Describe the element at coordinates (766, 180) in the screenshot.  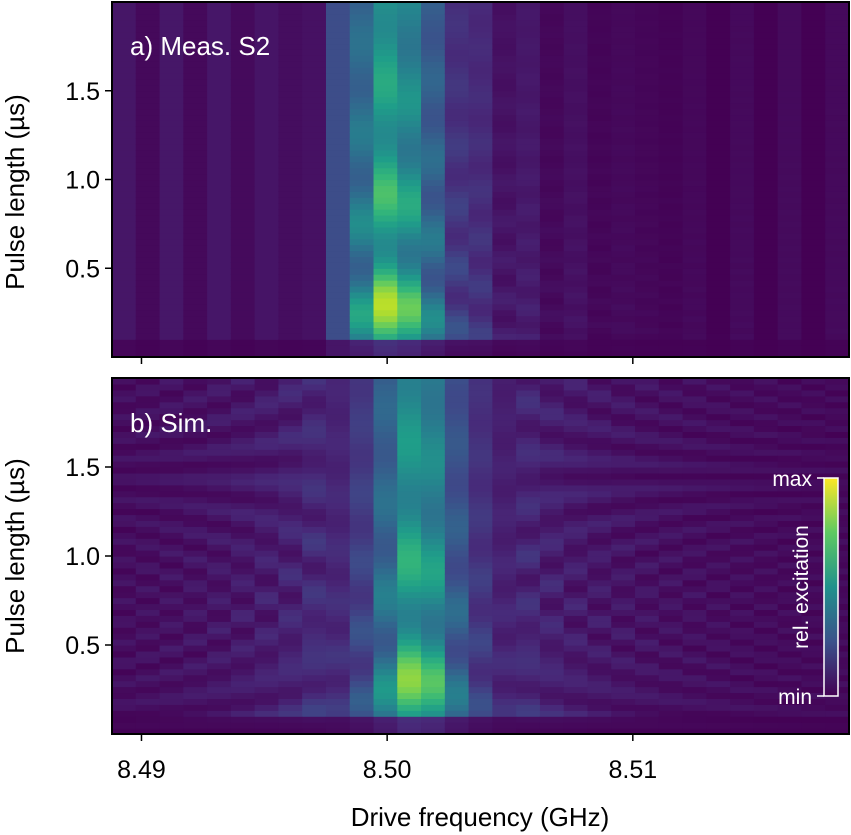
I see `heatmap-column` at that location.